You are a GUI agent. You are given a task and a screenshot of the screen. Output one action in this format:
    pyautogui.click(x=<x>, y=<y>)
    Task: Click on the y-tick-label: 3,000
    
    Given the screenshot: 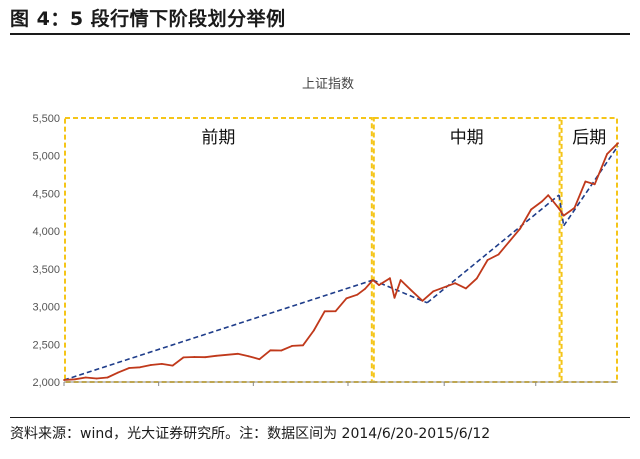 What is the action you would take?
    pyautogui.click(x=46, y=308)
    